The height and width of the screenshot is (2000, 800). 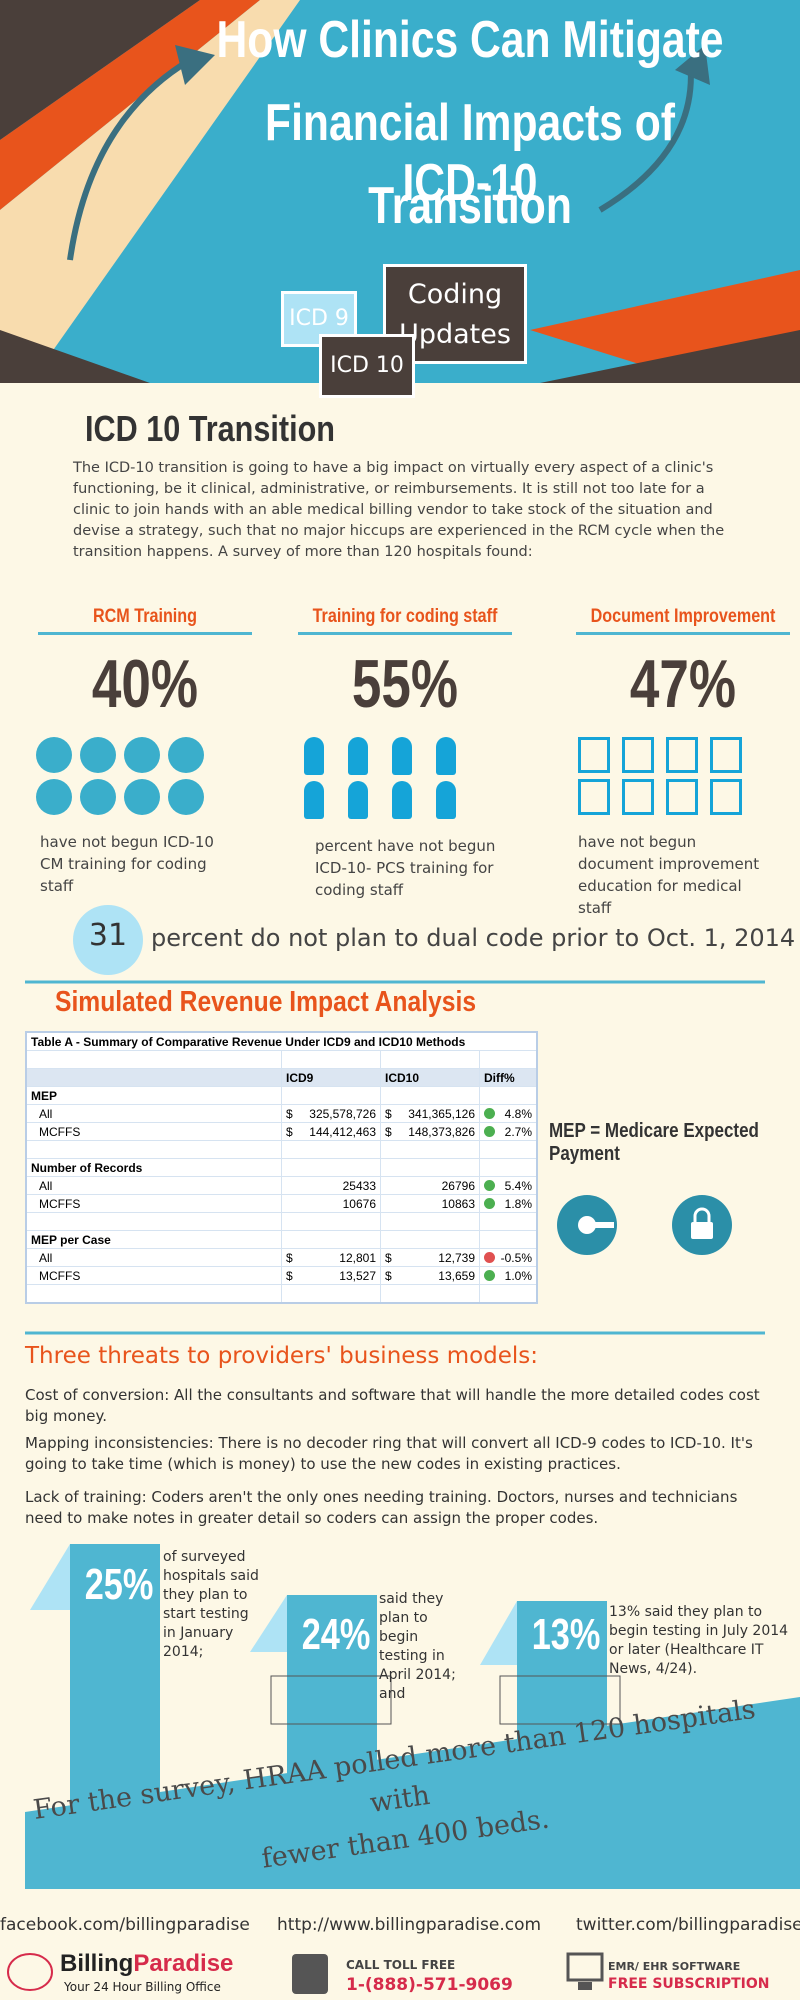 I want to click on stat-title: RCM Training, so click(x=145, y=616).